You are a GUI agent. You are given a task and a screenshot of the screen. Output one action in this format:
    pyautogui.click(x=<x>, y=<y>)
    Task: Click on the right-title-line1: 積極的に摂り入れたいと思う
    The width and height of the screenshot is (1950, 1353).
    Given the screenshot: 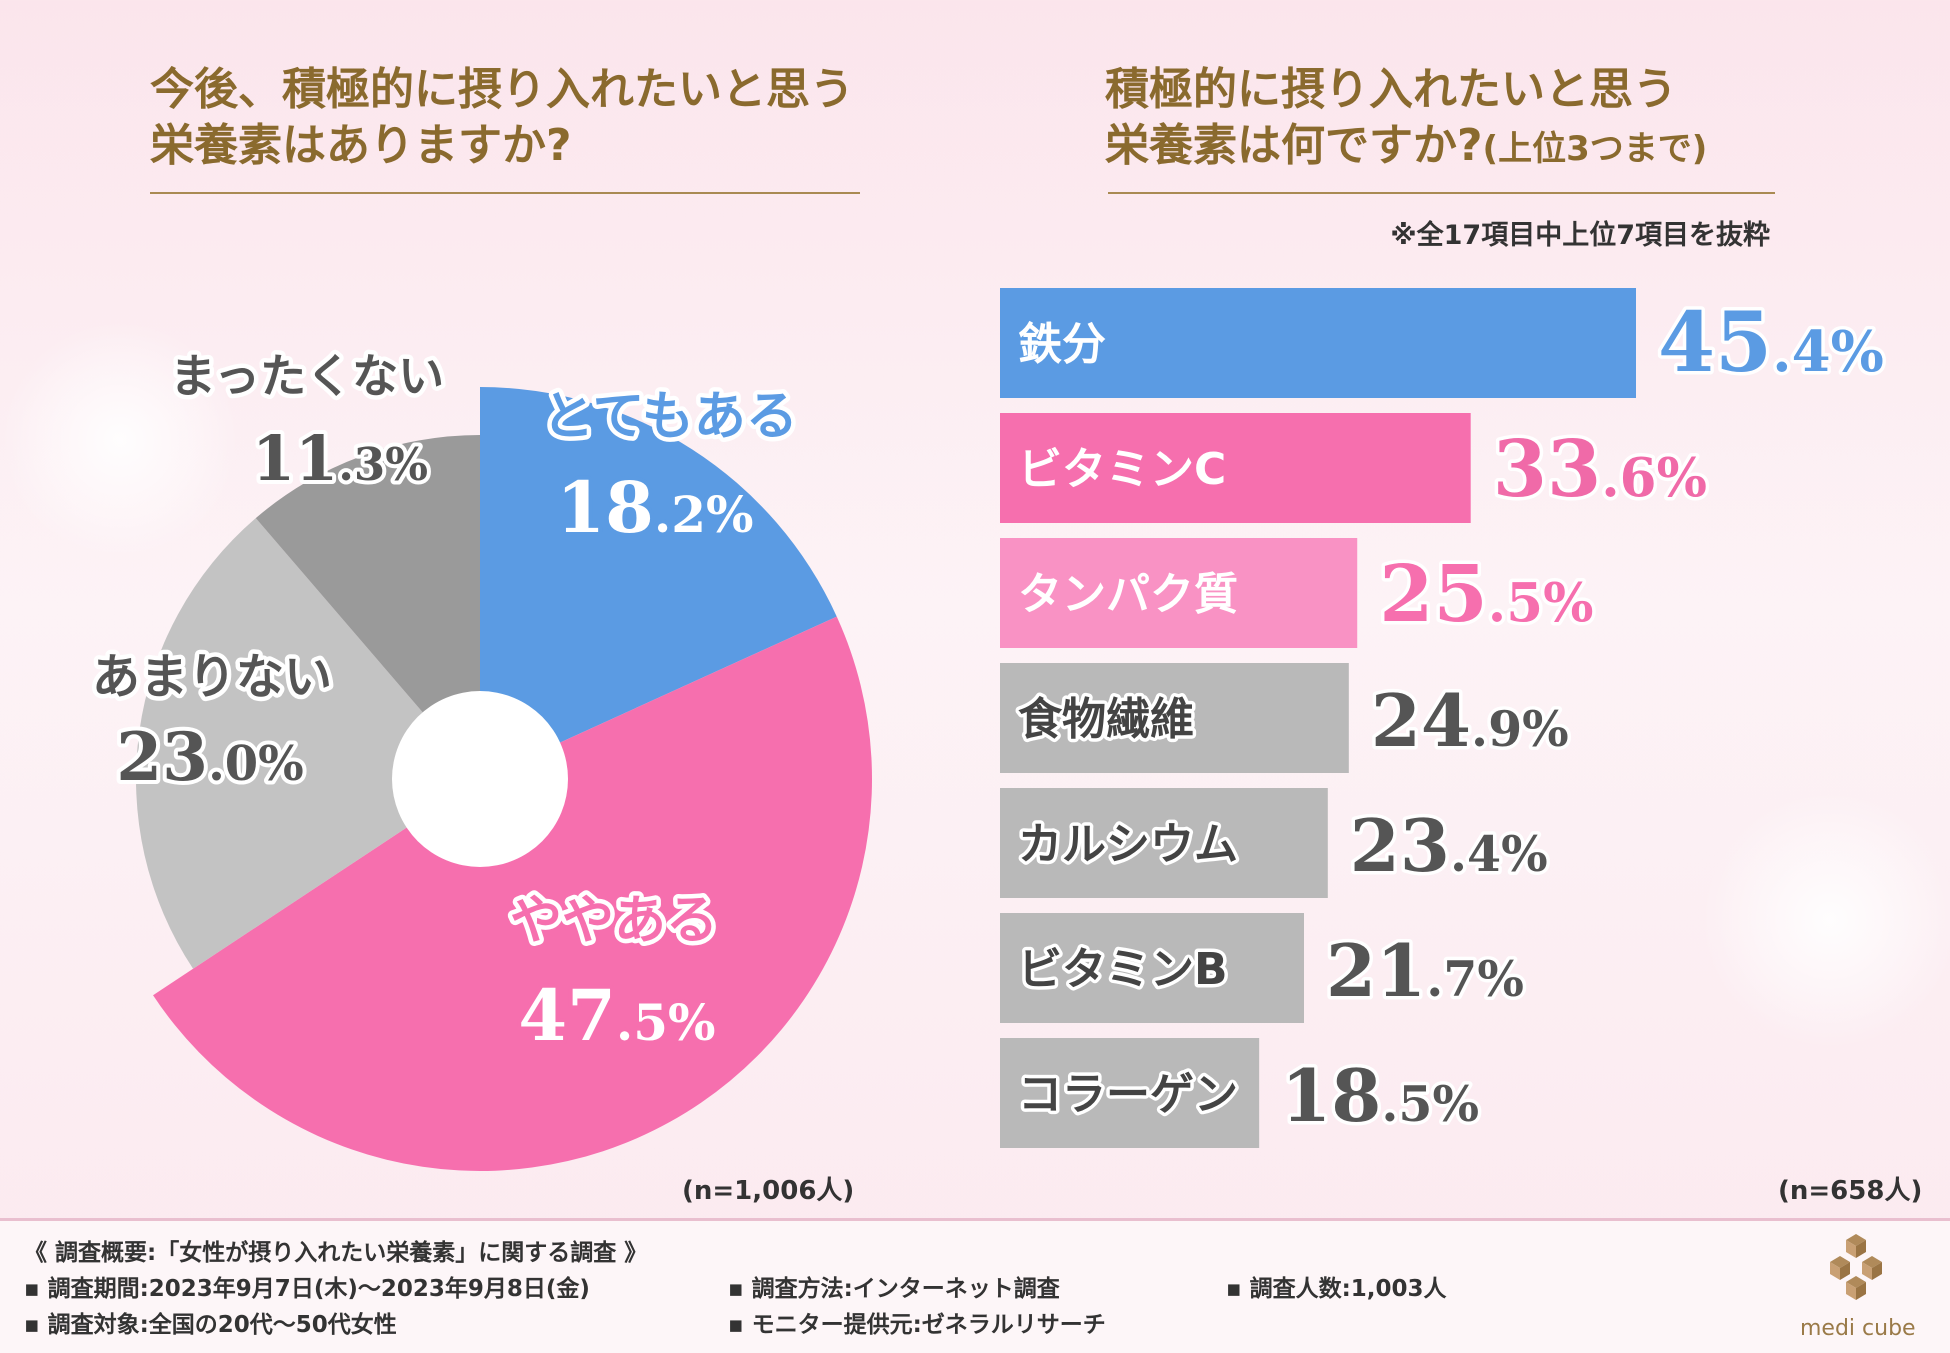 What is the action you would take?
    pyautogui.click(x=1391, y=89)
    